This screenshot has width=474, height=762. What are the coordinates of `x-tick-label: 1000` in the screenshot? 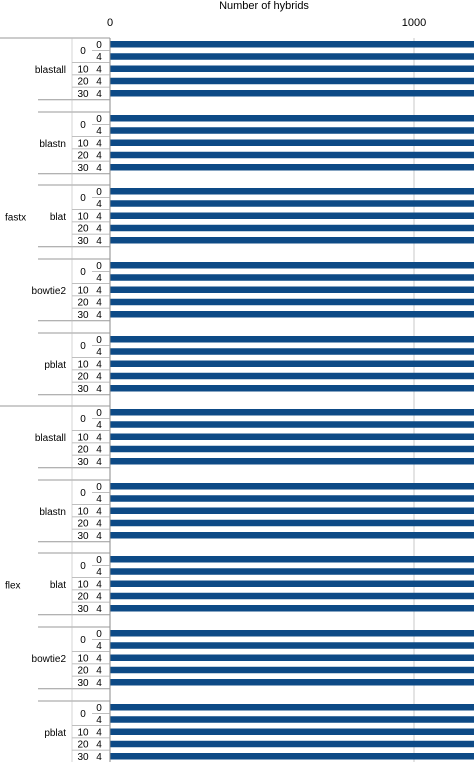 It's located at (414, 23).